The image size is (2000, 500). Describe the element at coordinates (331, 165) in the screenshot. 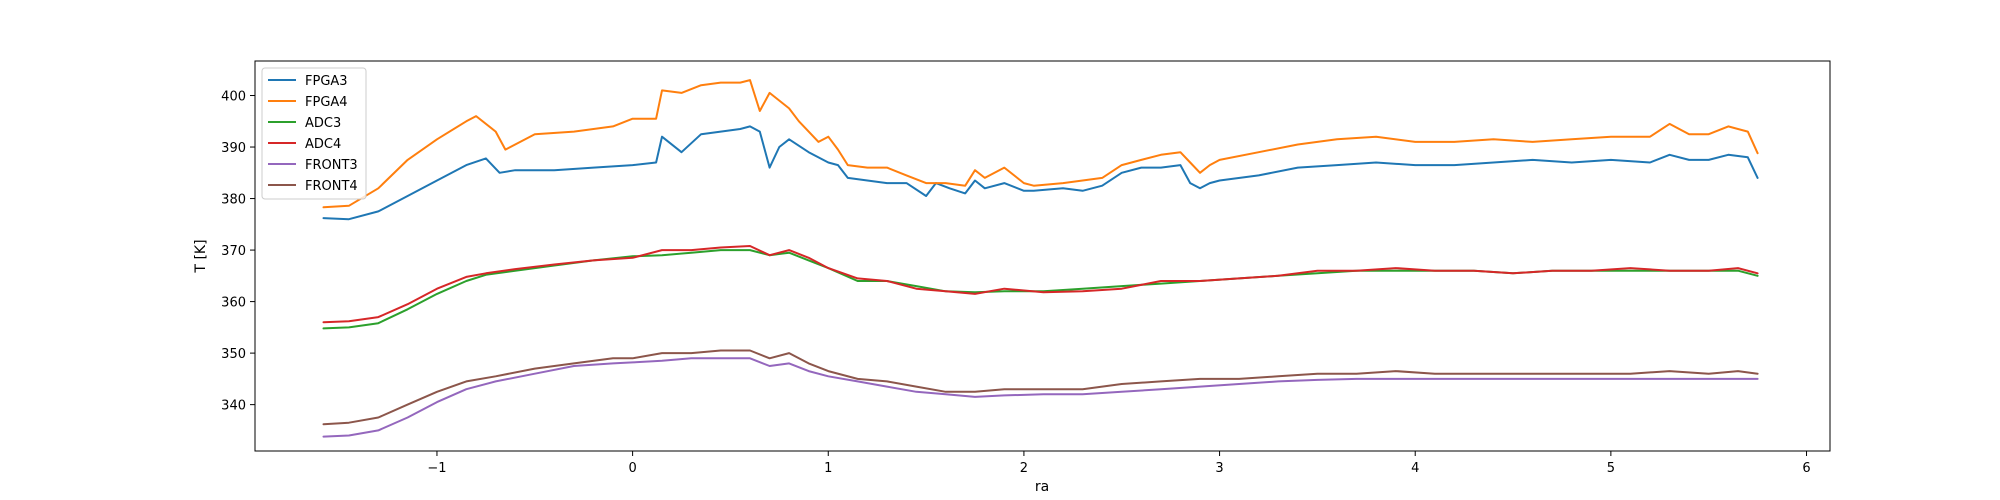

I see `legend-label-front3: FRONT3` at that location.